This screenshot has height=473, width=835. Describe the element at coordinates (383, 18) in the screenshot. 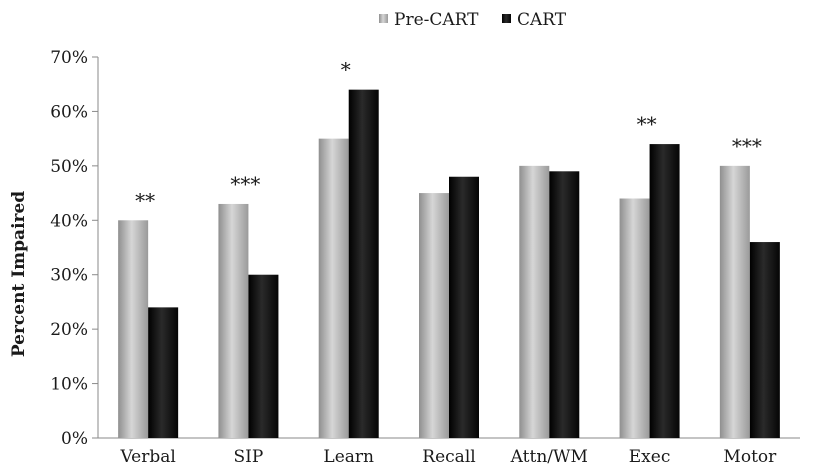

I see `legend-swatch-pre-cart` at that location.